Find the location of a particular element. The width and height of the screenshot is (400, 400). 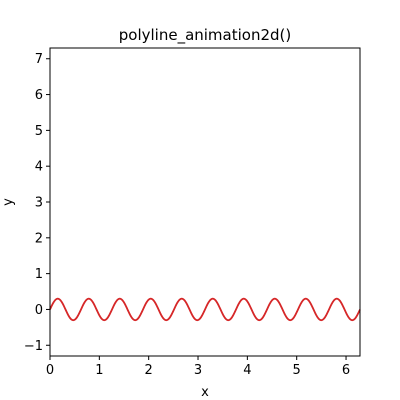

x-tick-label: 1 is located at coordinates (99, 370).